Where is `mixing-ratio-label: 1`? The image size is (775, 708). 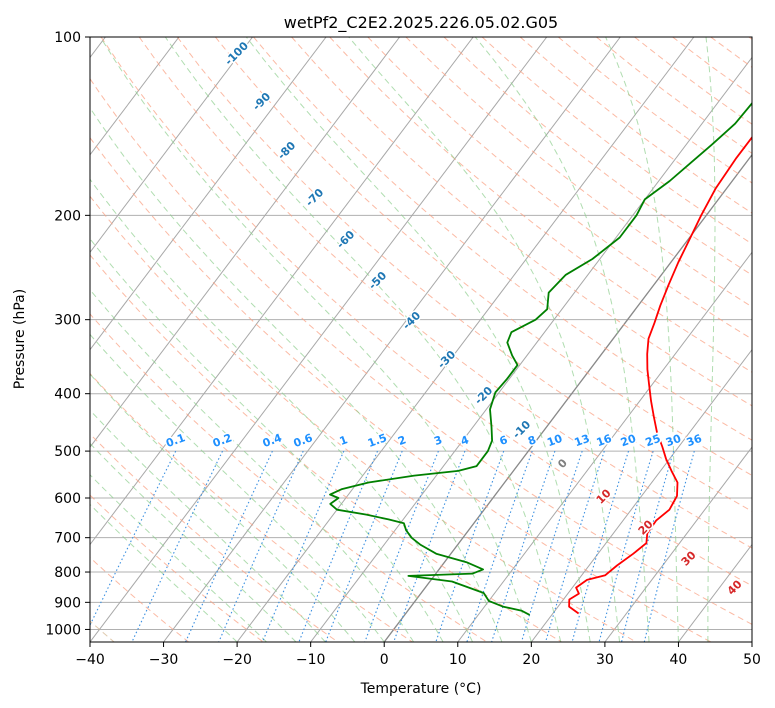 mixing-ratio-label: 1 is located at coordinates (344, 440).